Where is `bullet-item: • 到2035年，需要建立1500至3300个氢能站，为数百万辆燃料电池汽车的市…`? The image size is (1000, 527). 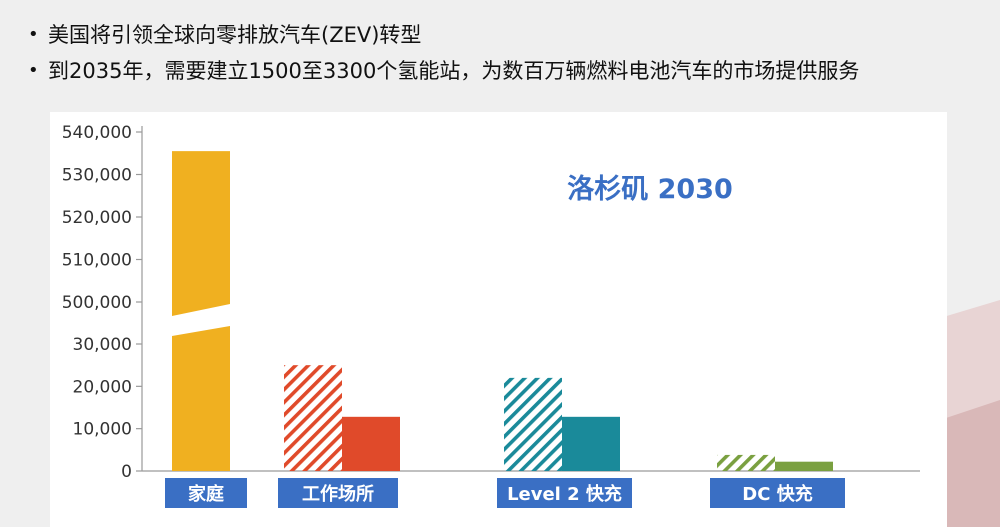
bullet-item: • 到2035年，需要建立1500至3300个氢能站，为数百万辆燃料电池汽车的市… is located at coordinates (508, 71).